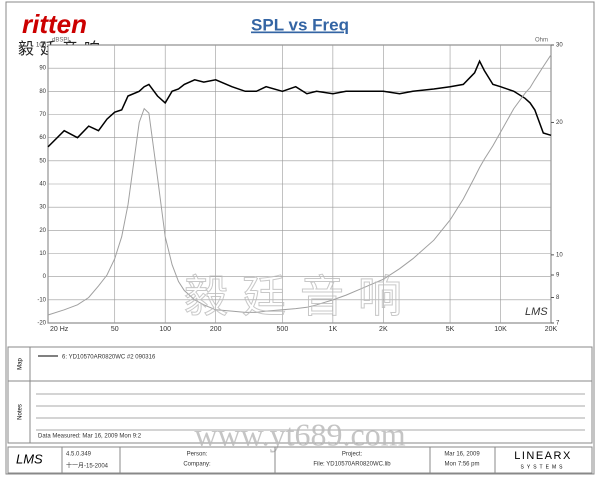  I want to click on x-tick-label: 50, so click(115, 329).